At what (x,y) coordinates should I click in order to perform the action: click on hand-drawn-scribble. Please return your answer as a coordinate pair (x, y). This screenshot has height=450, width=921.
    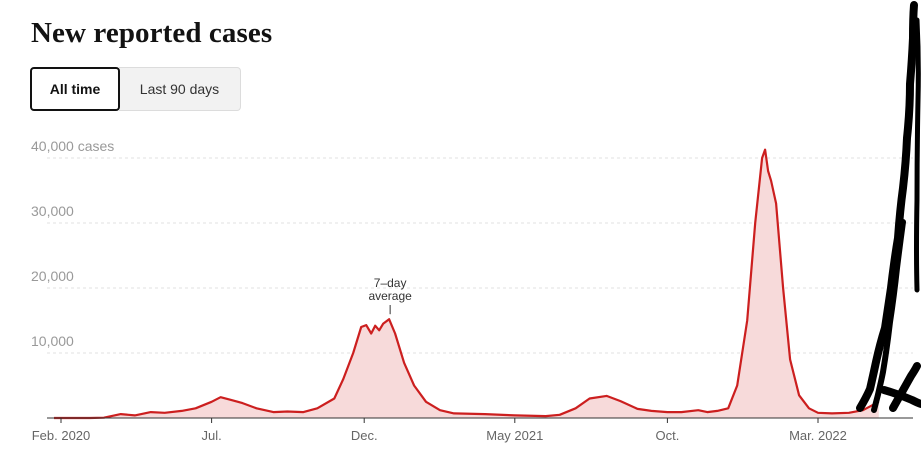
    Looking at the image, I should click on (888, 207).